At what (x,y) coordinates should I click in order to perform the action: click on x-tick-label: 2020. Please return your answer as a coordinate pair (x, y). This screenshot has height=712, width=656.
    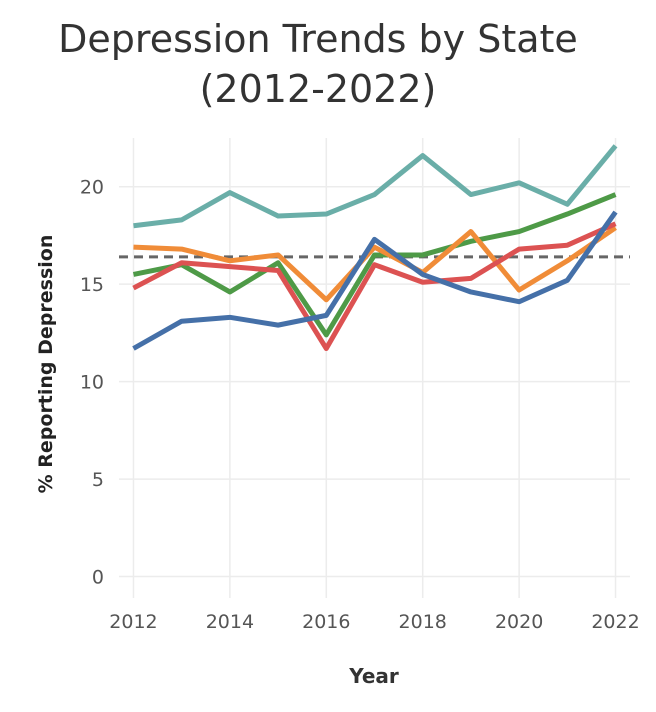
    Looking at the image, I should click on (519, 622).